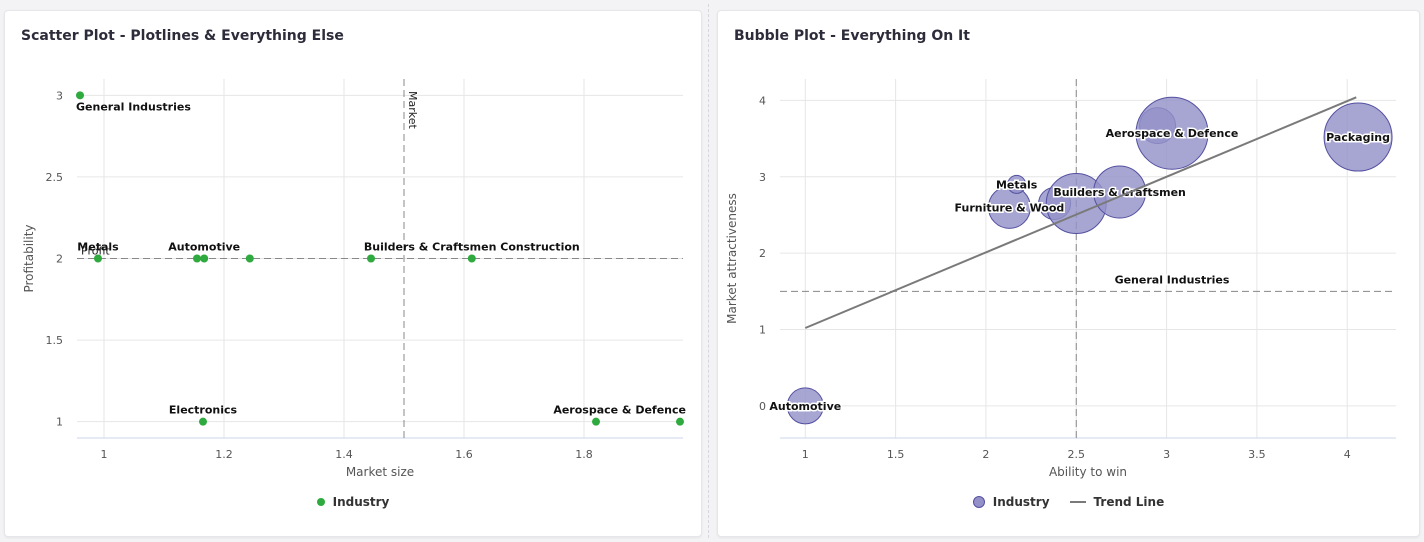 The image size is (1424, 542). Describe the element at coordinates (852, 36) in the screenshot. I see `chart-title: Bubble Plot - Everything On It` at that location.